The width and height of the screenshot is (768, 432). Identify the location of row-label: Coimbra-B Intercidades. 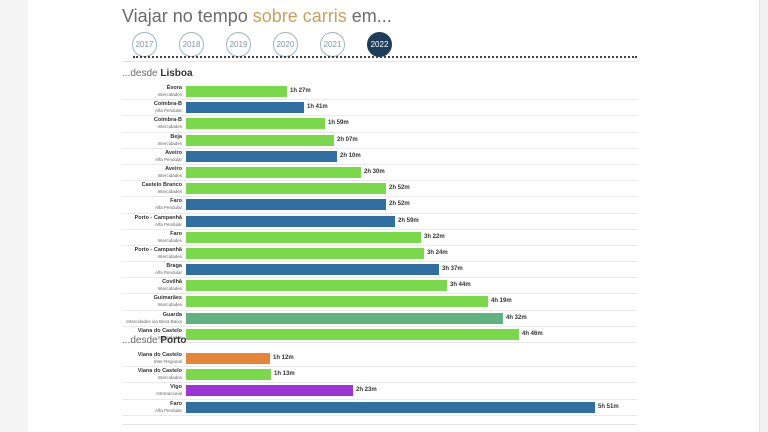
(168, 123).